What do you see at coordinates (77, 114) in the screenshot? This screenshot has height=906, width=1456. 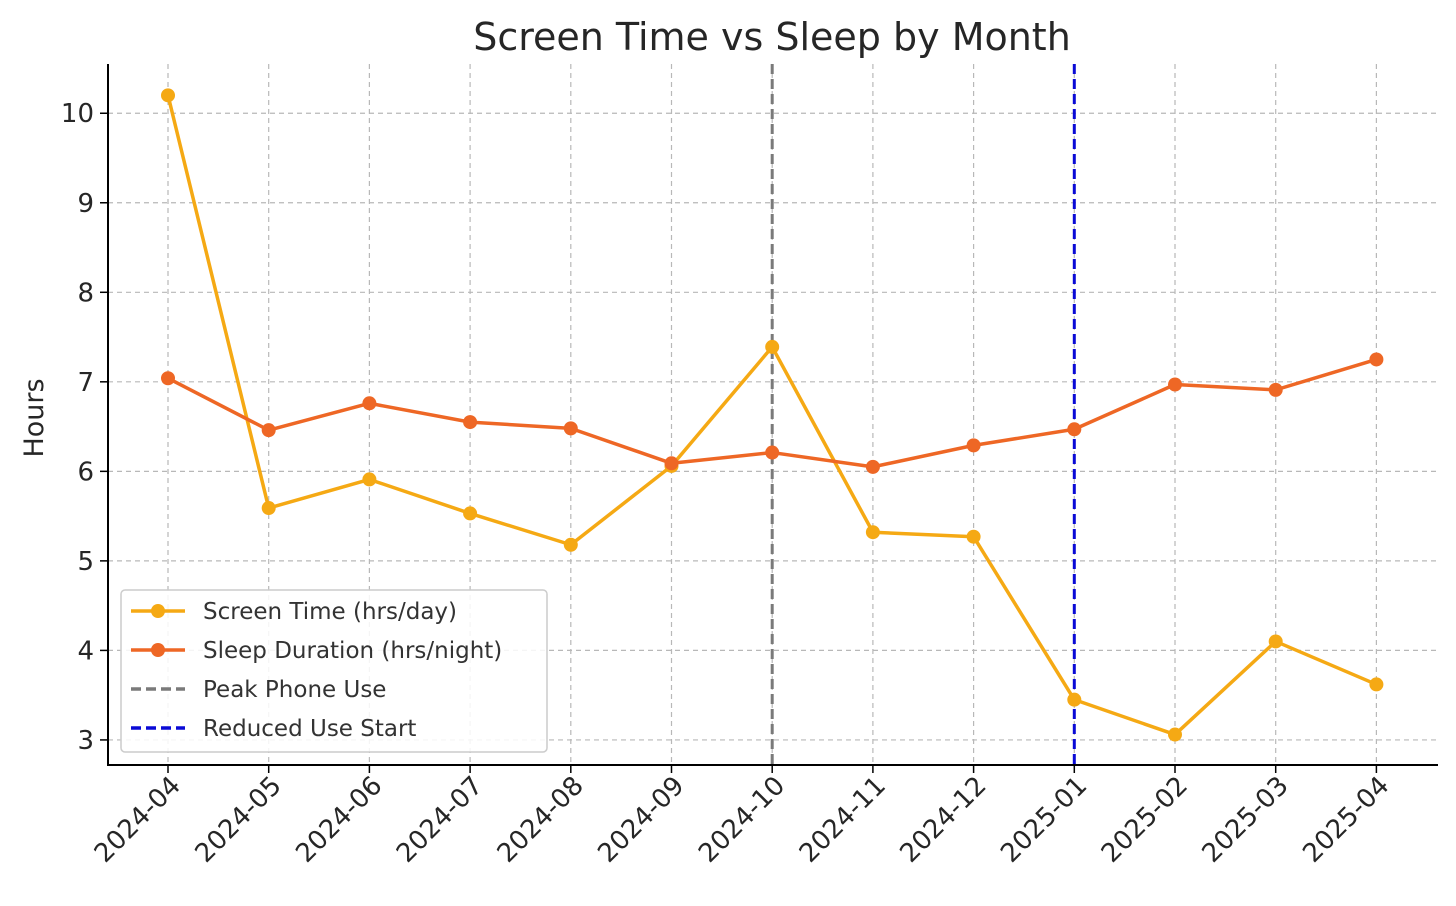 I see `y-tick-label-10: 10` at bounding box center [77, 114].